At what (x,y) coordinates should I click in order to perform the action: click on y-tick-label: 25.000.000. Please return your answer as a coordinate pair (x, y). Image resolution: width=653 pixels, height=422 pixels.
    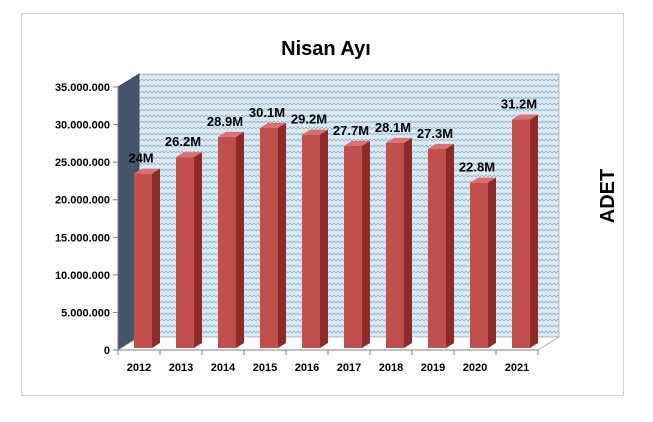
    Looking at the image, I should click on (82, 163).